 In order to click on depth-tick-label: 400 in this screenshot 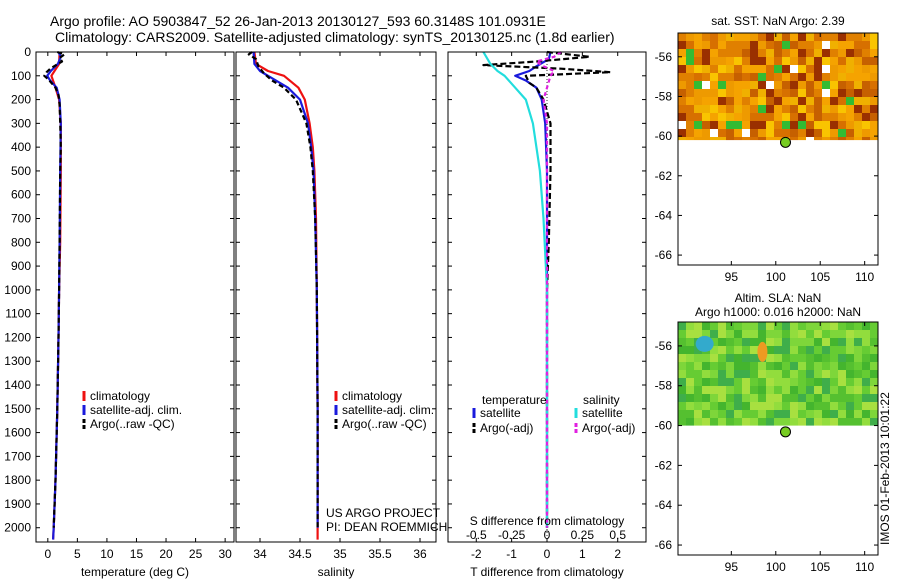, I will do `click(21, 147)`.